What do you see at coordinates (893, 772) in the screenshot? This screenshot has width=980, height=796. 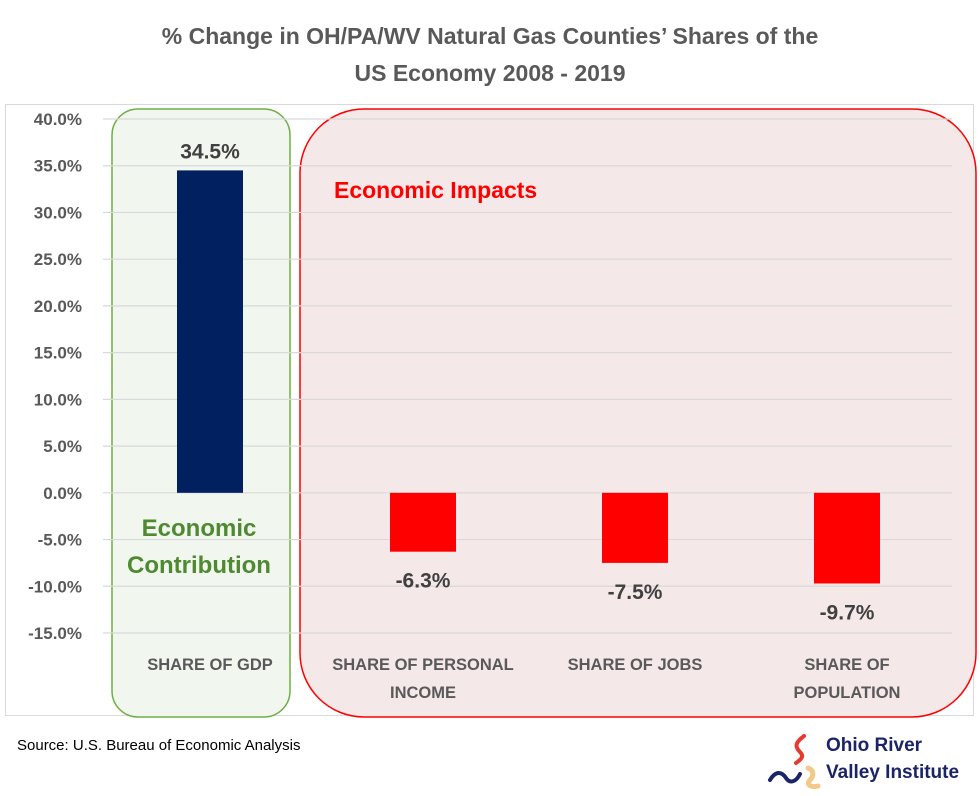 I see `logo-line-2: Valley Institute` at bounding box center [893, 772].